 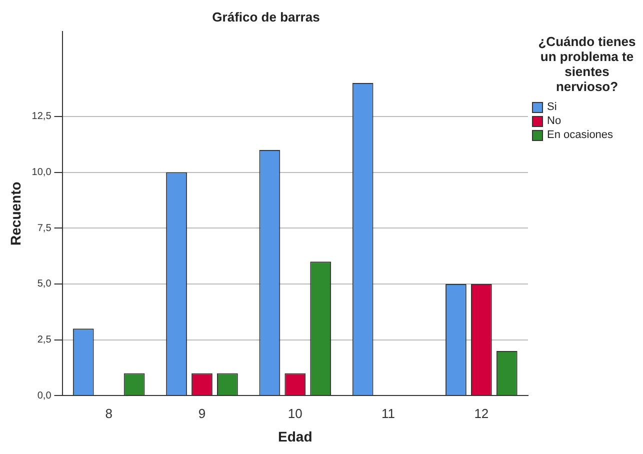 What do you see at coordinates (580, 135) in the screenshot?
I see `legend-label: En ocasiones` at bounding box center [580, 135].